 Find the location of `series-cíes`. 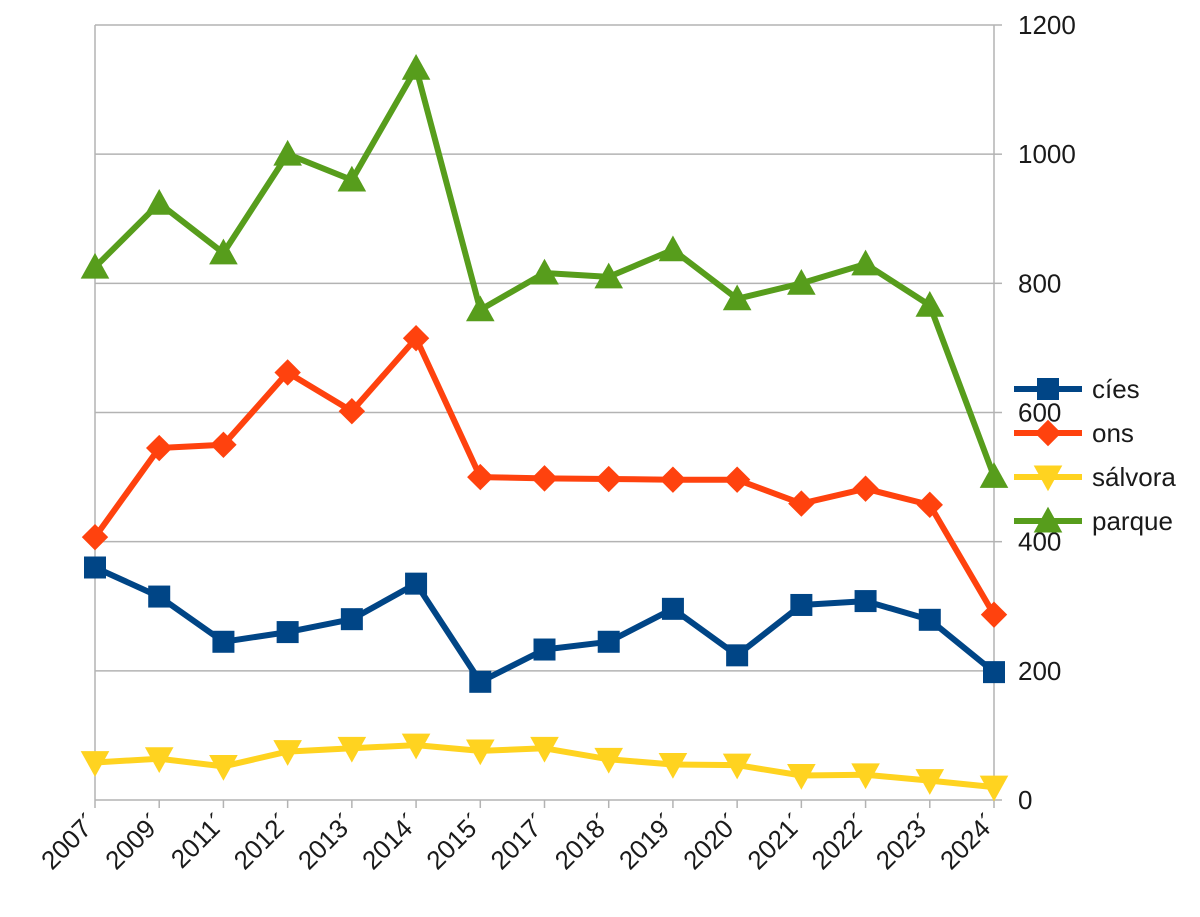

series-cíes is located at coordinates (544, 624).